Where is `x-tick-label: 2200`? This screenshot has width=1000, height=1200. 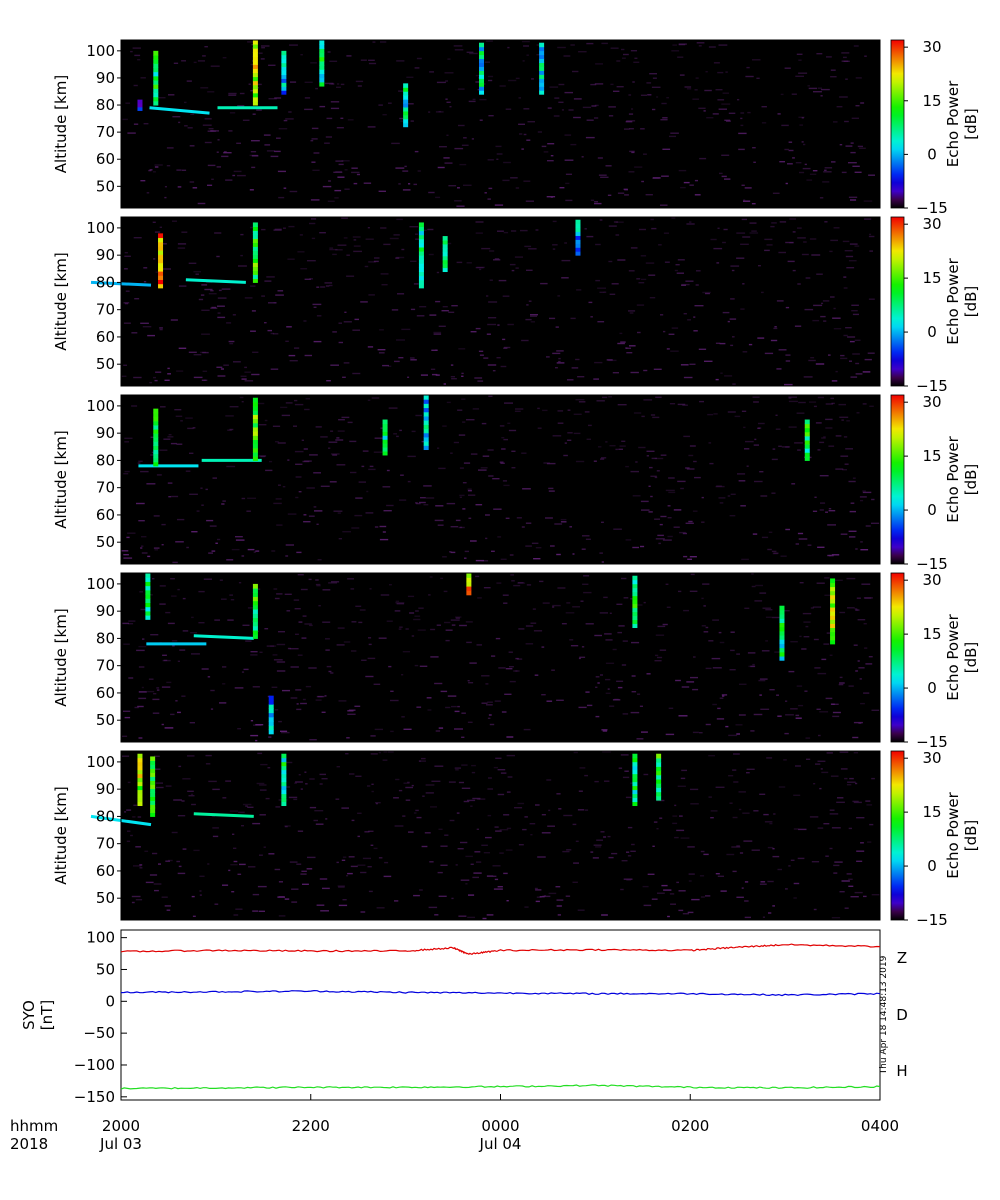 x-tick-label: 2200 is located at coordinates (311, 1126).